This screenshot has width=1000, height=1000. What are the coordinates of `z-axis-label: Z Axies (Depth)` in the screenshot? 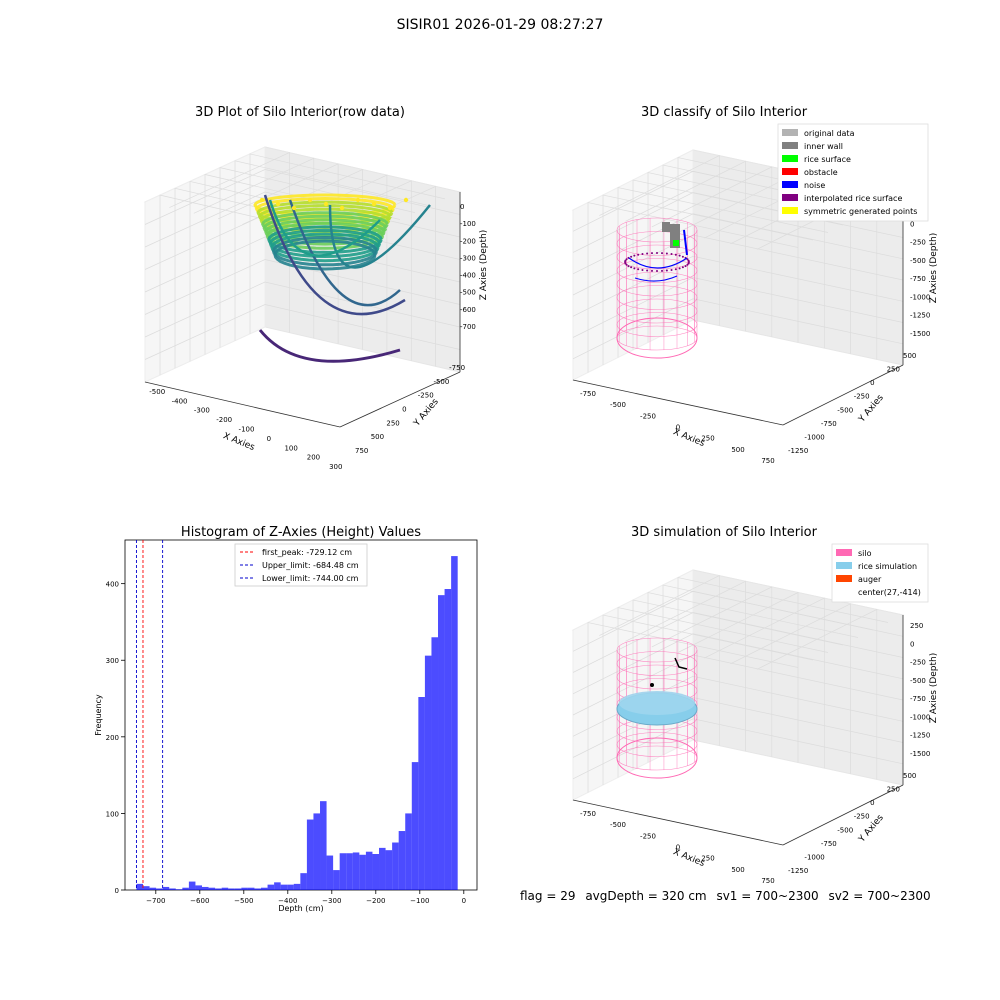 It's located at (934, 688).